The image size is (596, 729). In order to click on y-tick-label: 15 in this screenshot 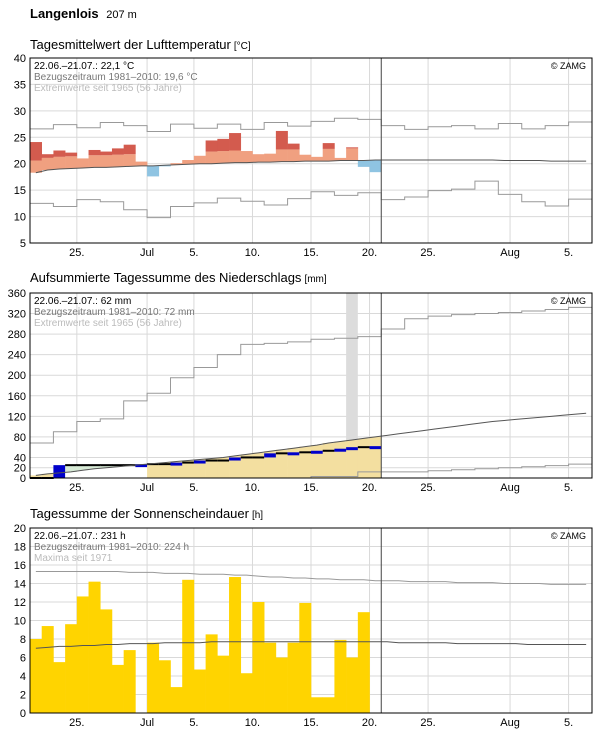, I will do `click(20, 191)`.